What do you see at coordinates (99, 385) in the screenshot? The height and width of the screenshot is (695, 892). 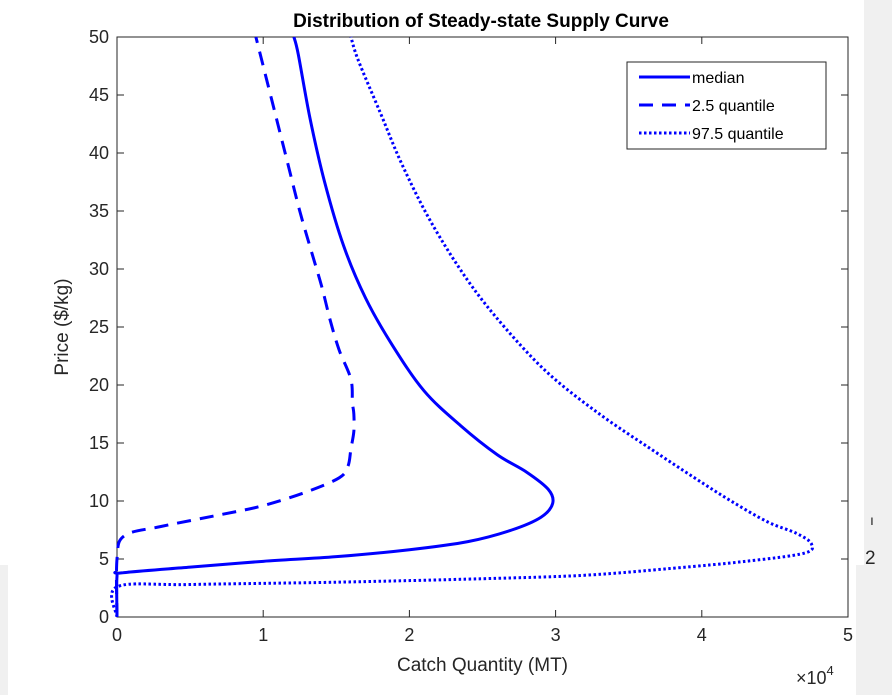 I see `y-tick-label: 20` at bounding box center [99, 385].